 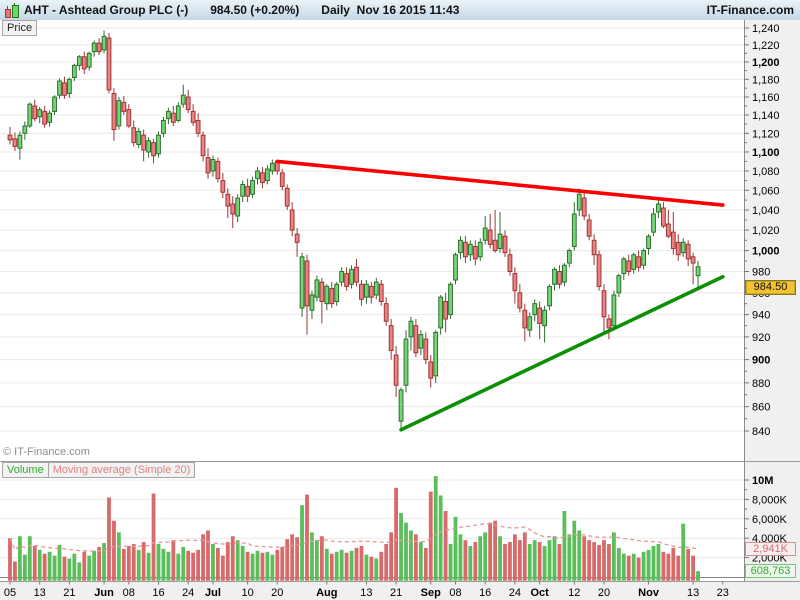 I want to click on price-tick-label: 1,200, so click(x=766, y=63).